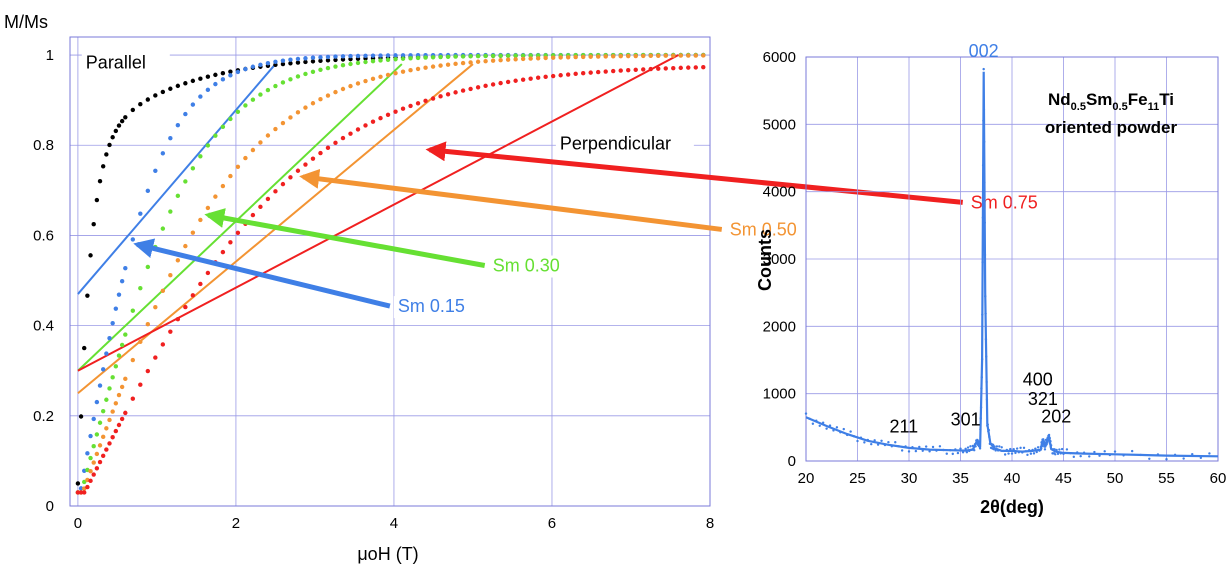  What do you see at coordinates (806, 478) in the screenshot?
I see `right-x-tick-label: 20` at bounding box center [806, 478].